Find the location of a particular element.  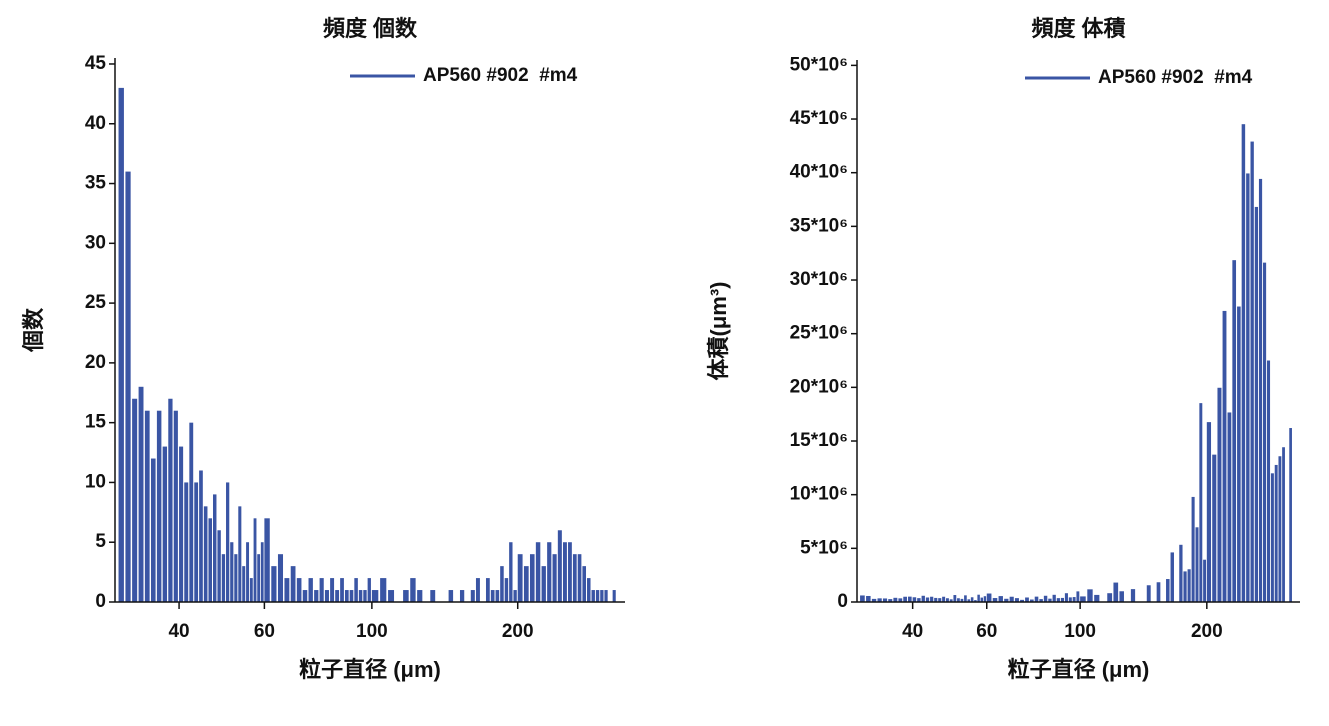

y-tick-label: 25*10⁶ is located at coordinates (819, 333).